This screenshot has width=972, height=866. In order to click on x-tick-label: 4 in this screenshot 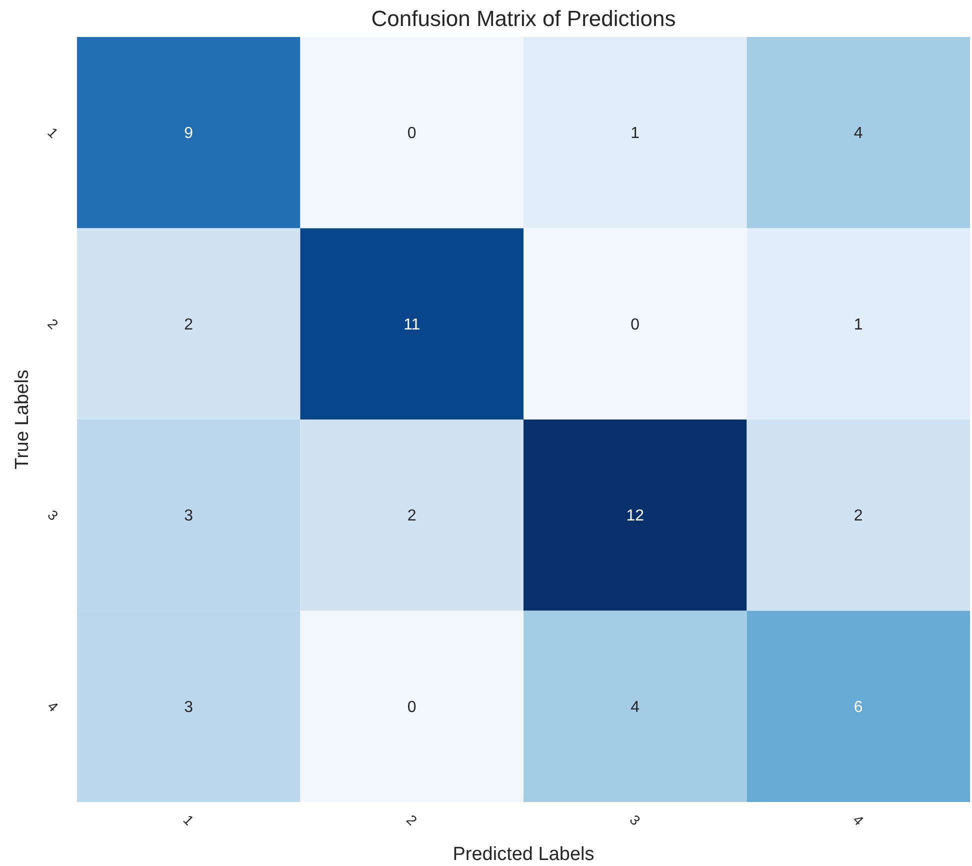, I will do `click(859, 820)`.